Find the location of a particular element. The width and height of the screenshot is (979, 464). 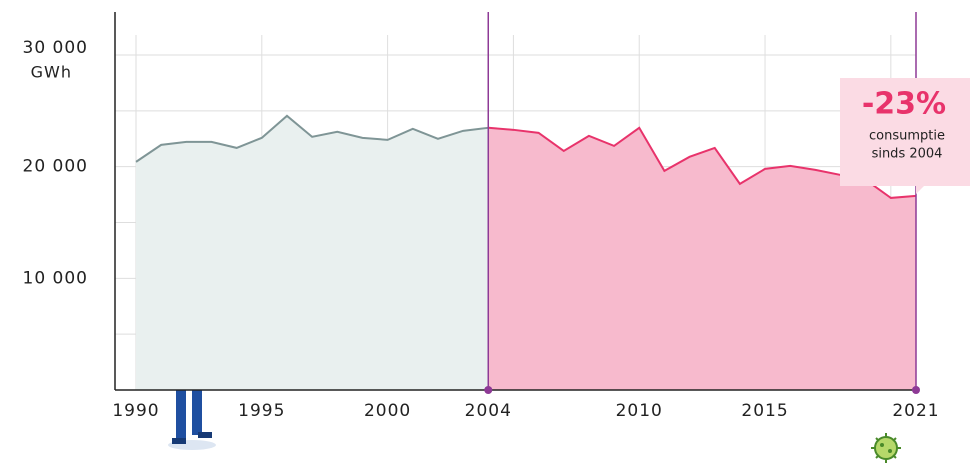

x-tick-label: 1995 is located at coordinates (261, 411).